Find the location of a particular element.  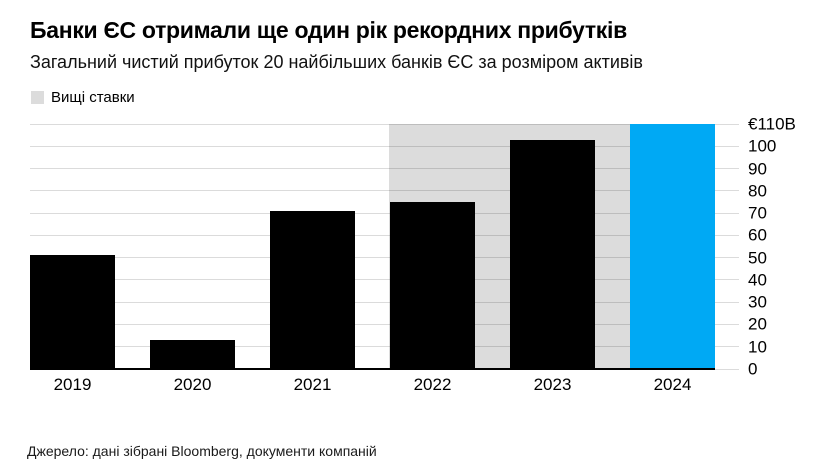

y-axis-label-50: 50 is located at coordinates (757, 258).